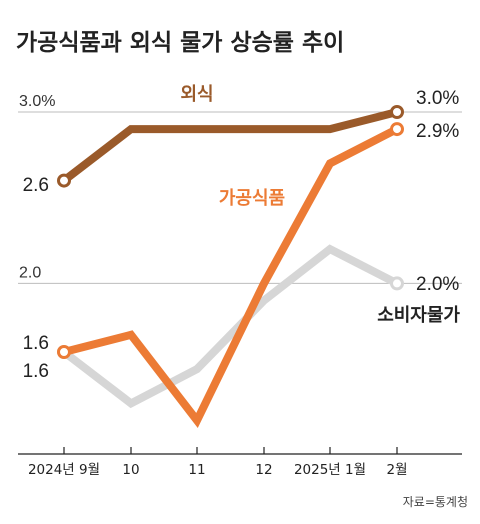  I want to click on end-value-label: 3.0%, so click(437, 98).